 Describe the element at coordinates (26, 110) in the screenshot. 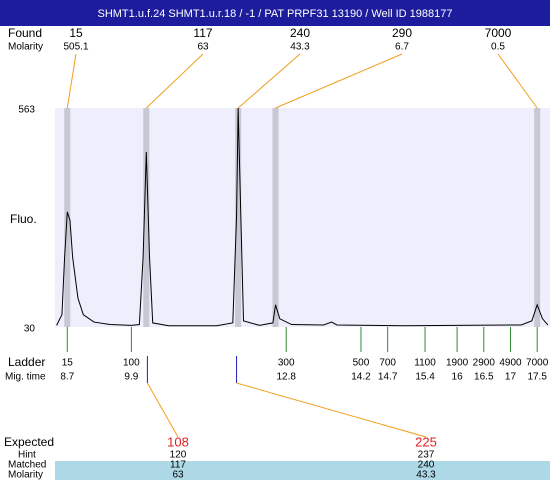

I see `y-tick-label: 563` at that location.